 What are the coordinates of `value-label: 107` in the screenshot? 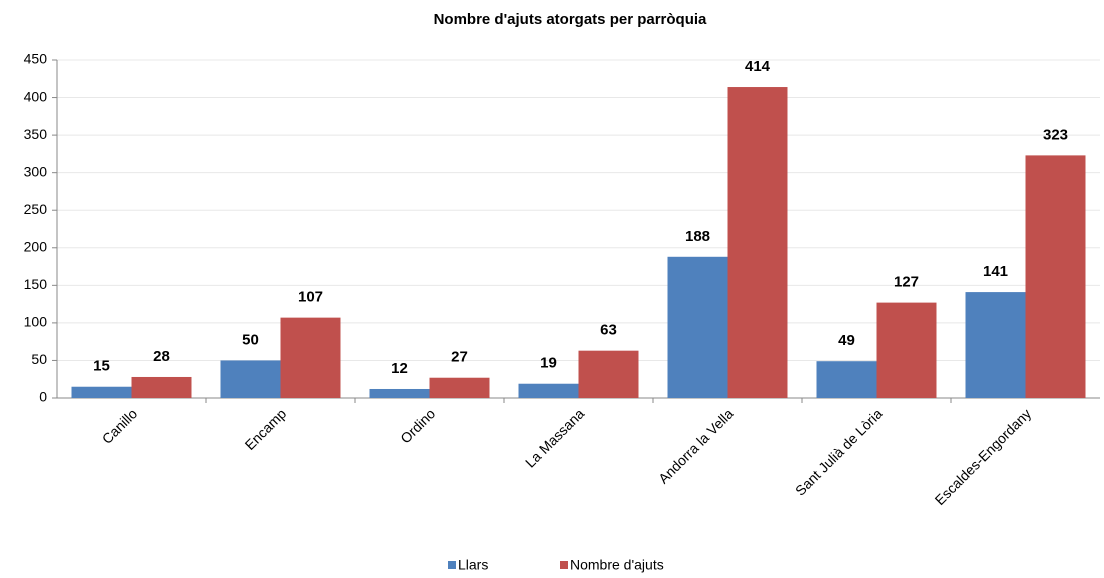 It's located at (310, 297).